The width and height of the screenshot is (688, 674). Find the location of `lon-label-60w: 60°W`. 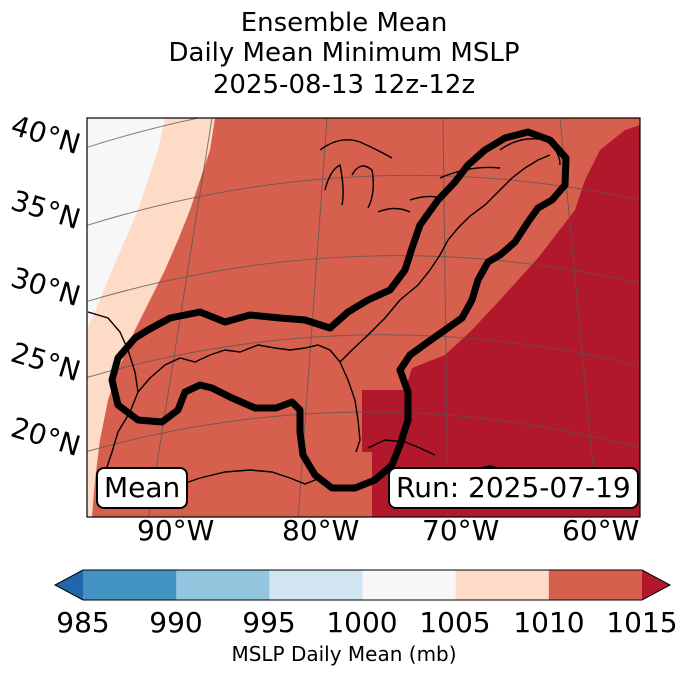

lon-label-60w: 60°W is located at coordinates (601, 530).